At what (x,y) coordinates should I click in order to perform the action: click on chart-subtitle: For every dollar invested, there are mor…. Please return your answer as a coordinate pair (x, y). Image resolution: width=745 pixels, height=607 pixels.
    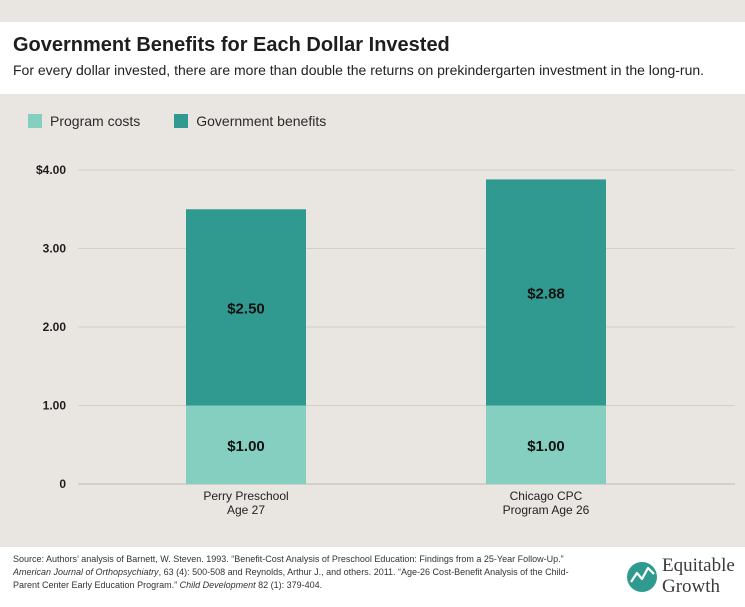
    Looking at the image, I should click on (359, 70).